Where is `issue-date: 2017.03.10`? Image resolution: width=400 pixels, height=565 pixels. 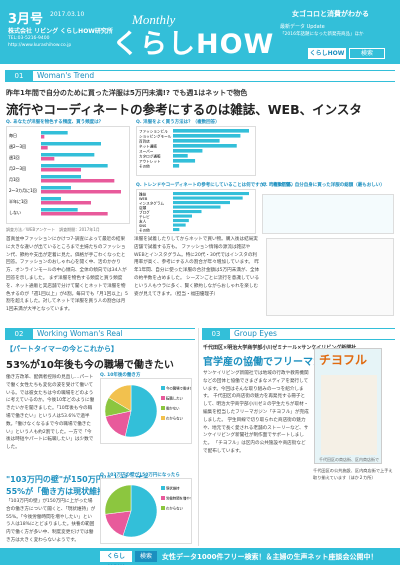 issue-date: 2017.03.10 is located at coordinates (67, 14).